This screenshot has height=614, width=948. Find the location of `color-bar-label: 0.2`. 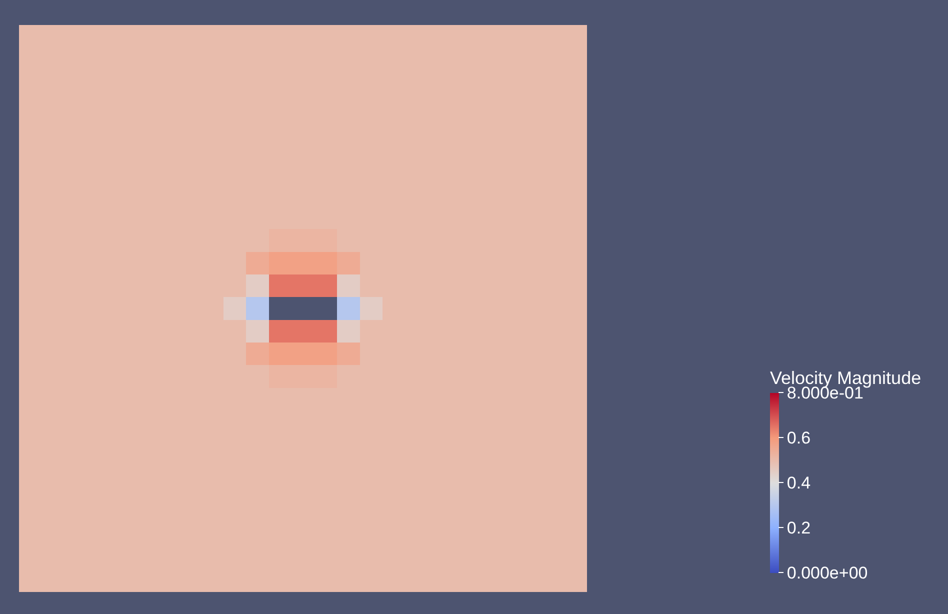

color-bar-label: 0.2 is located at coordinates (798, 528).